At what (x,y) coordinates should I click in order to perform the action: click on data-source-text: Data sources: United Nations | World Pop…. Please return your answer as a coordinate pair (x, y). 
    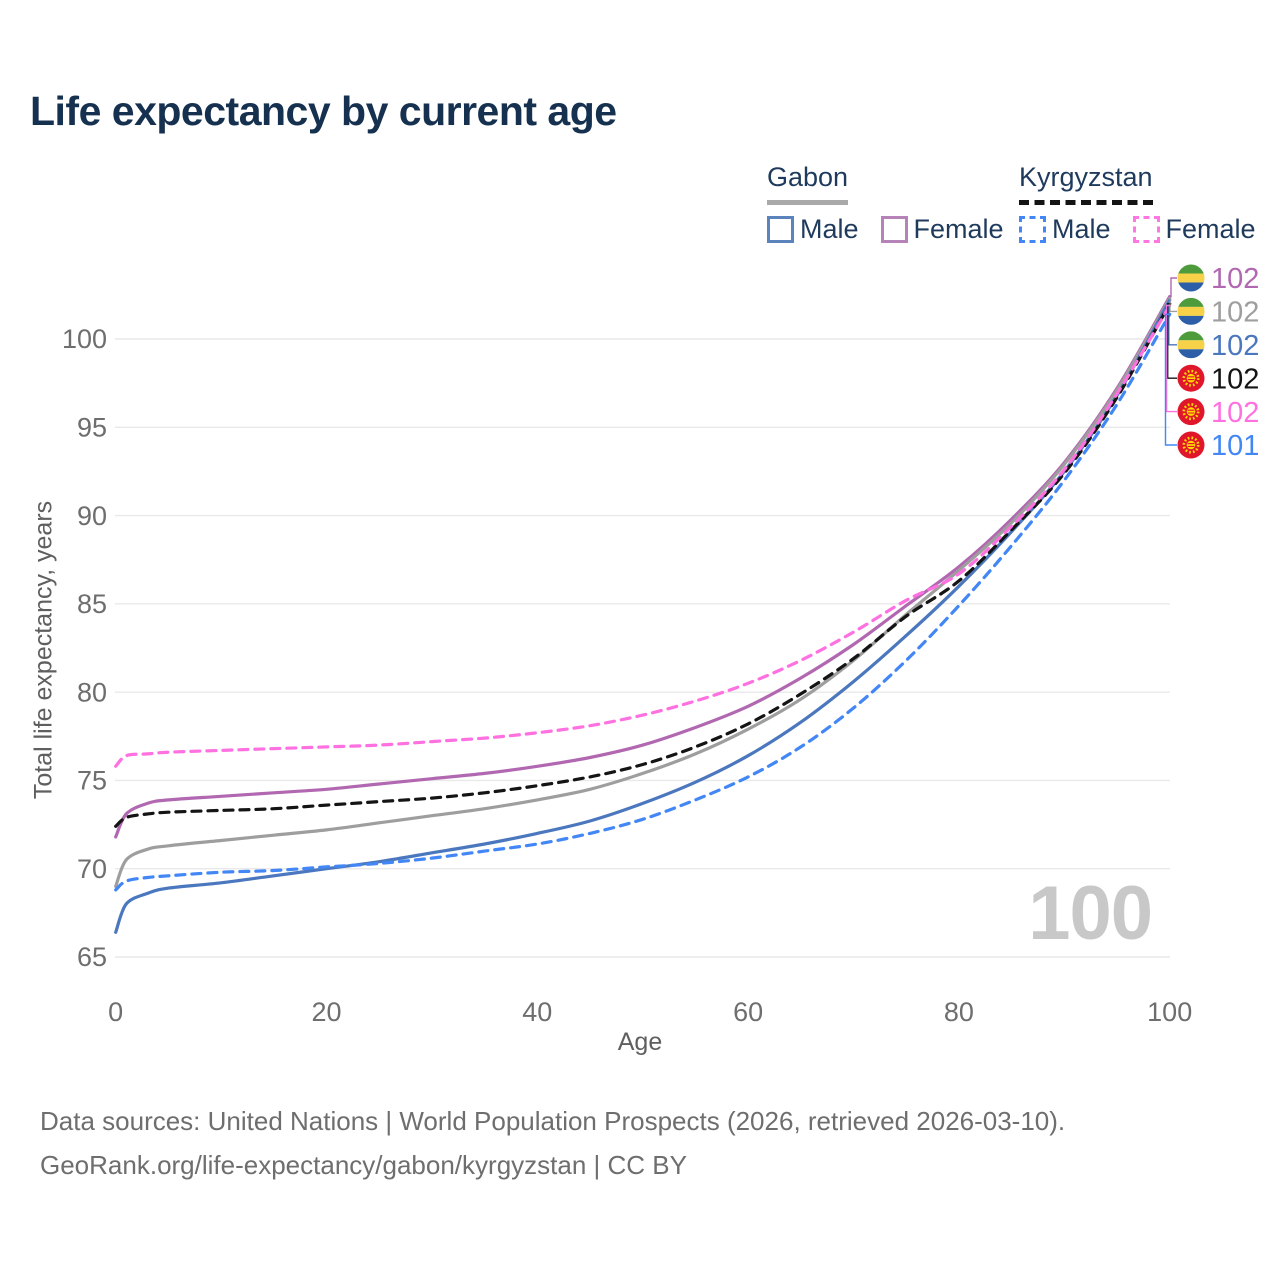
    Looking at the image, I should click on (553, 1121).